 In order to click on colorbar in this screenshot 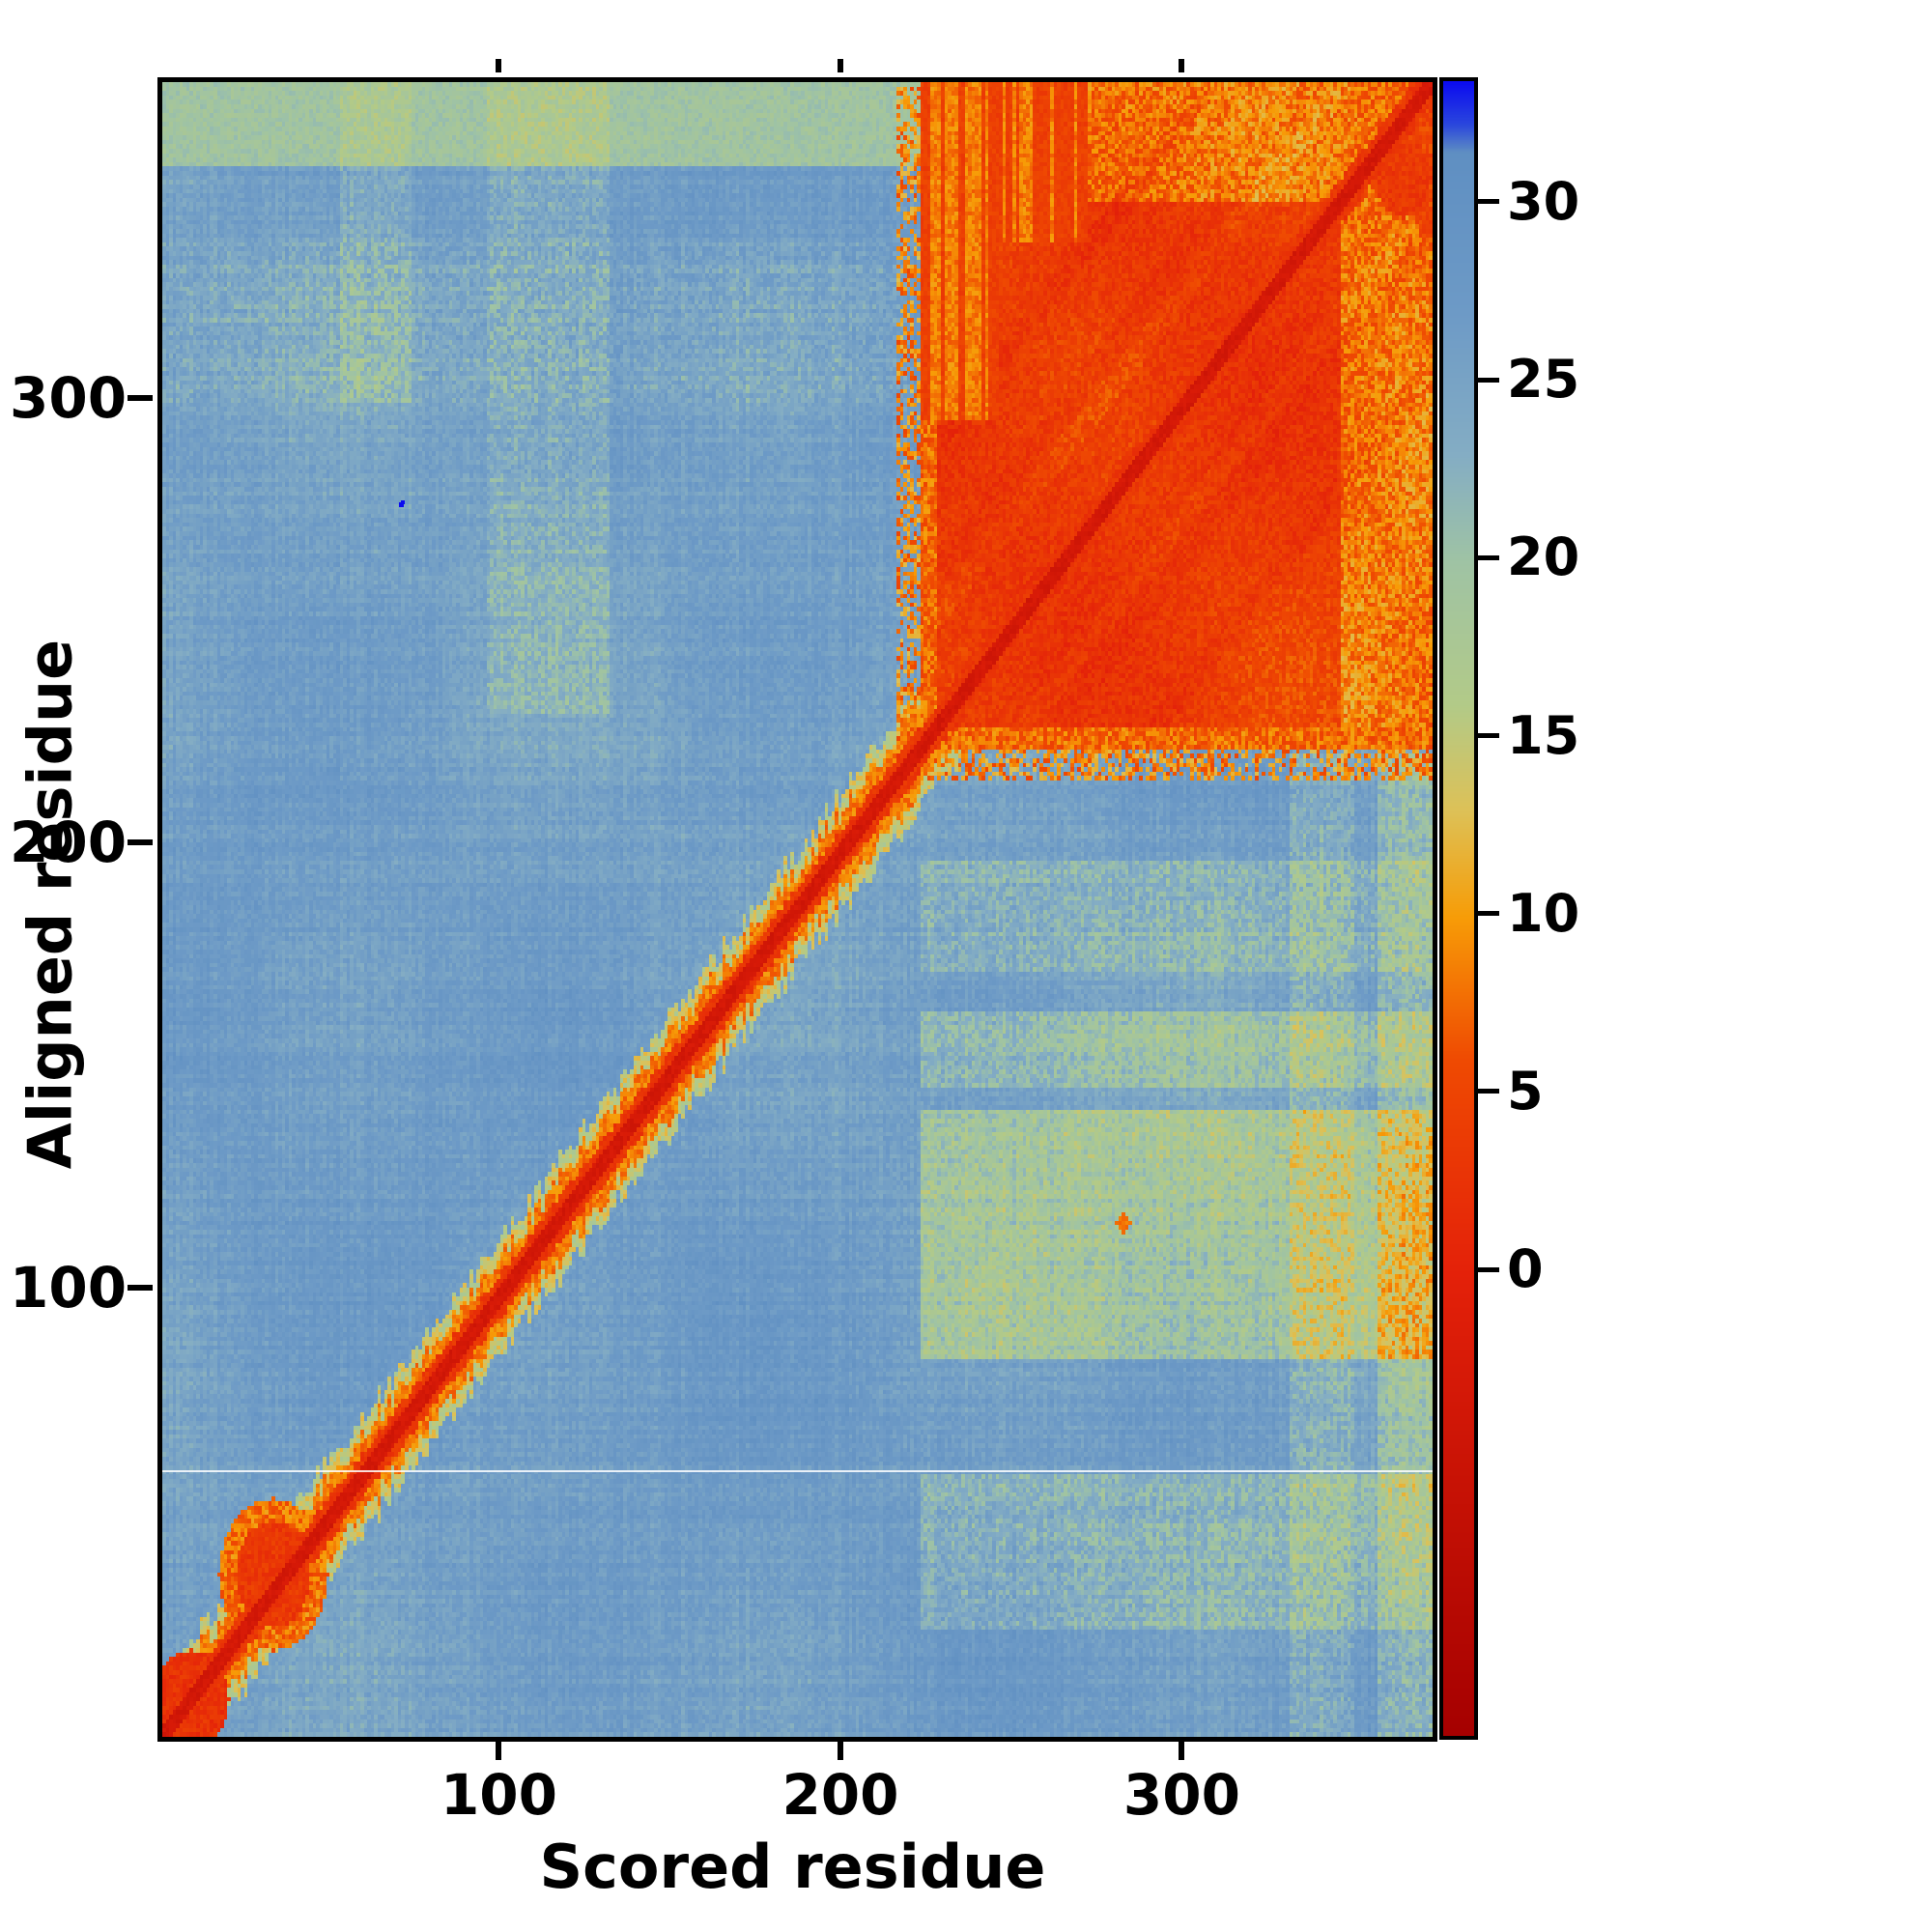, I will do `click(1458, 908)`.